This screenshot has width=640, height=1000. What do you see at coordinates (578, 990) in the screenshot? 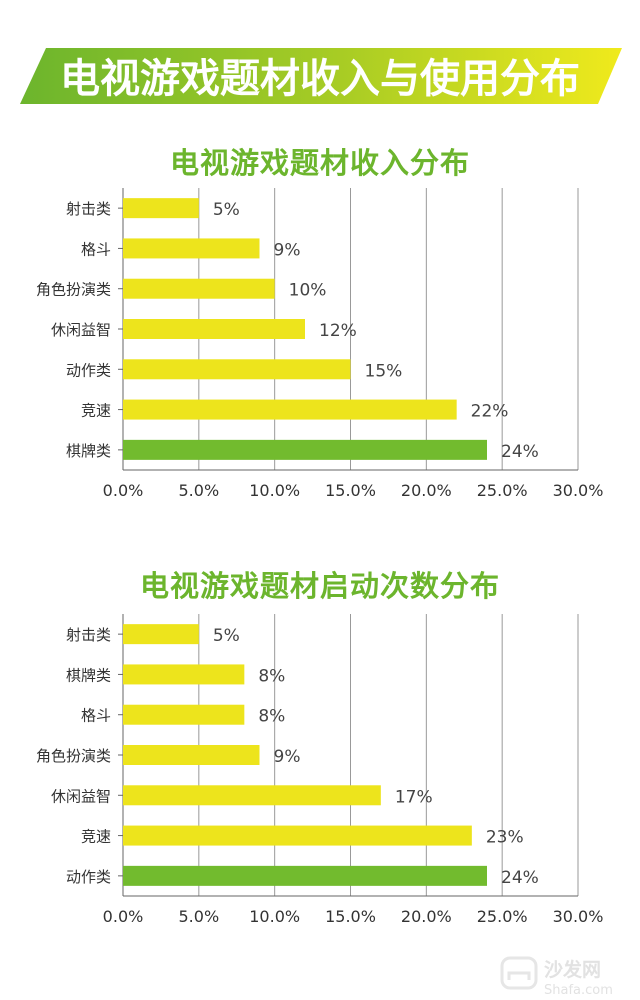
I see `watermark-text-en: Shafa.com` at bounding box center [578, 990].